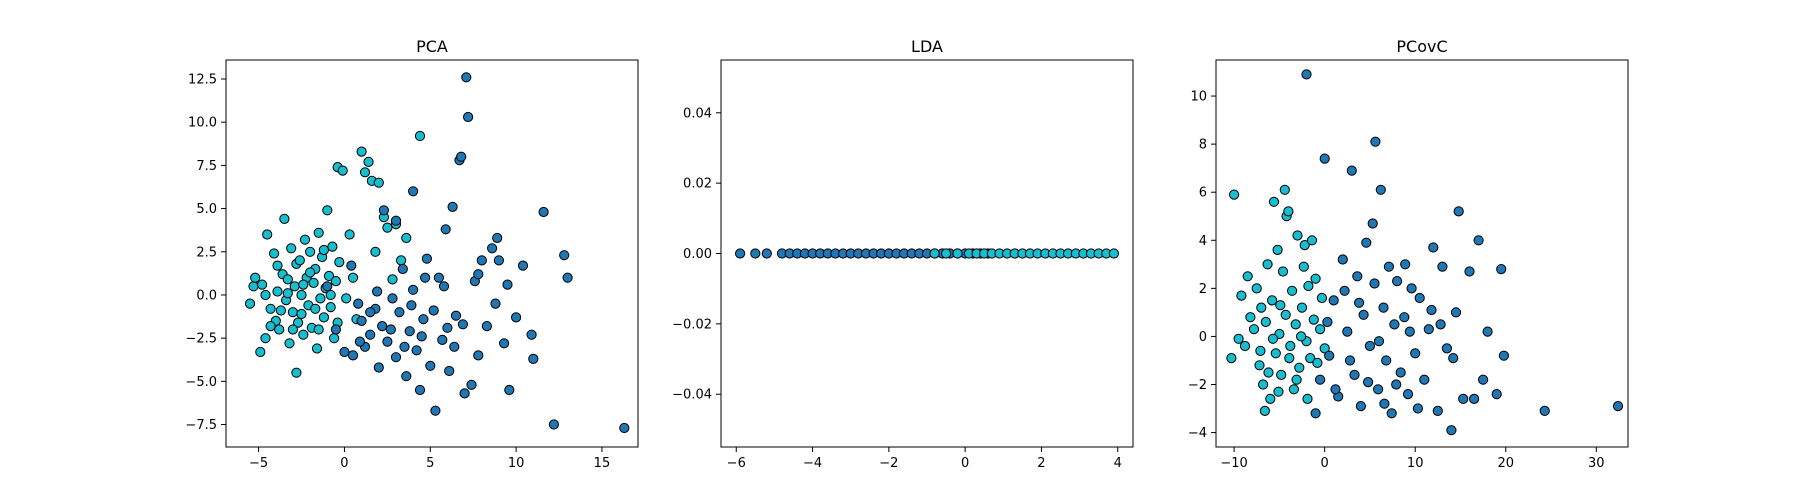 This screenshot has width=1800, height=500. I want to click on y-tick-label: 7.5, so click(206, 166).